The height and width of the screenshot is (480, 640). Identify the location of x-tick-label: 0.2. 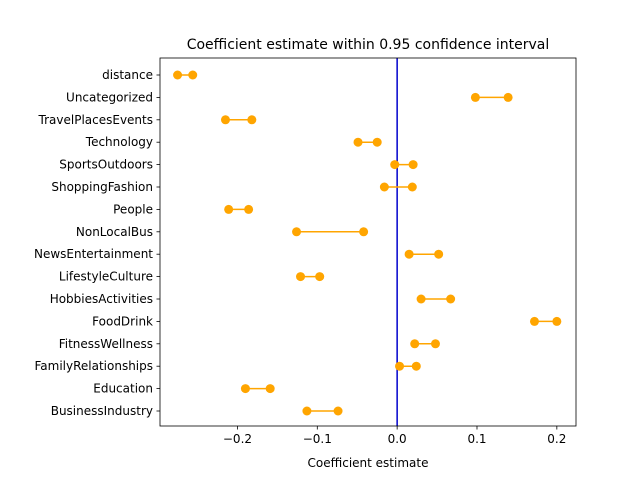
(556, 439).